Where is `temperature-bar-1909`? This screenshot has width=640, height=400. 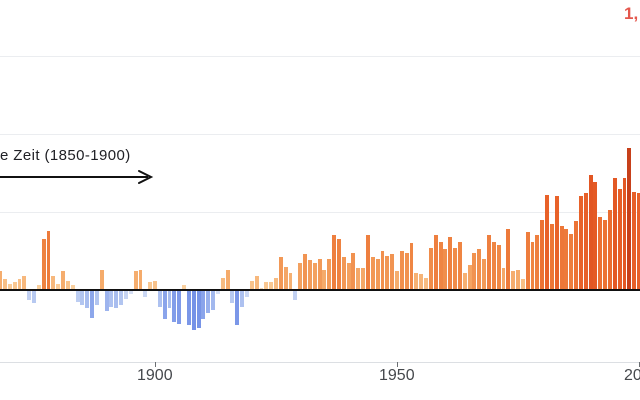 temperature-bar-1909 is located at coordinates (198, 310).